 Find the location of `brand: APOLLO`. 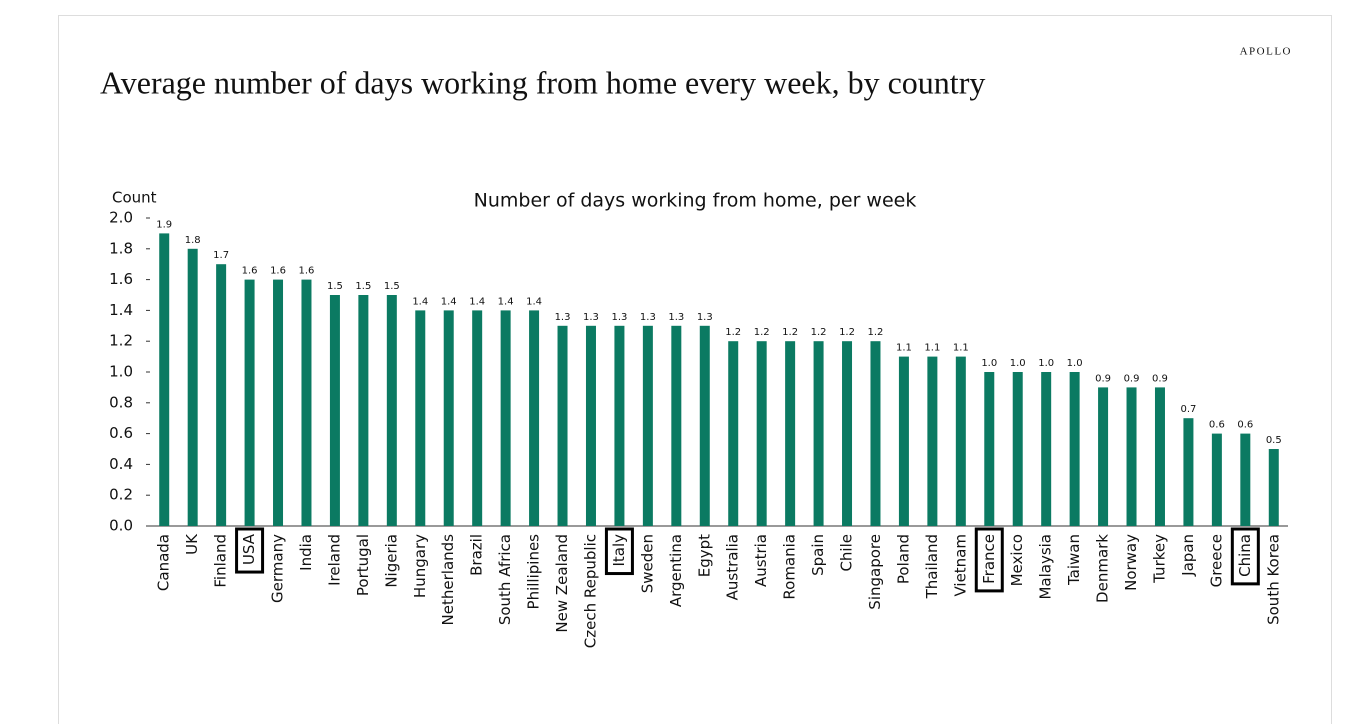

brand: APOLLO is located at coordinates (1266, 52).